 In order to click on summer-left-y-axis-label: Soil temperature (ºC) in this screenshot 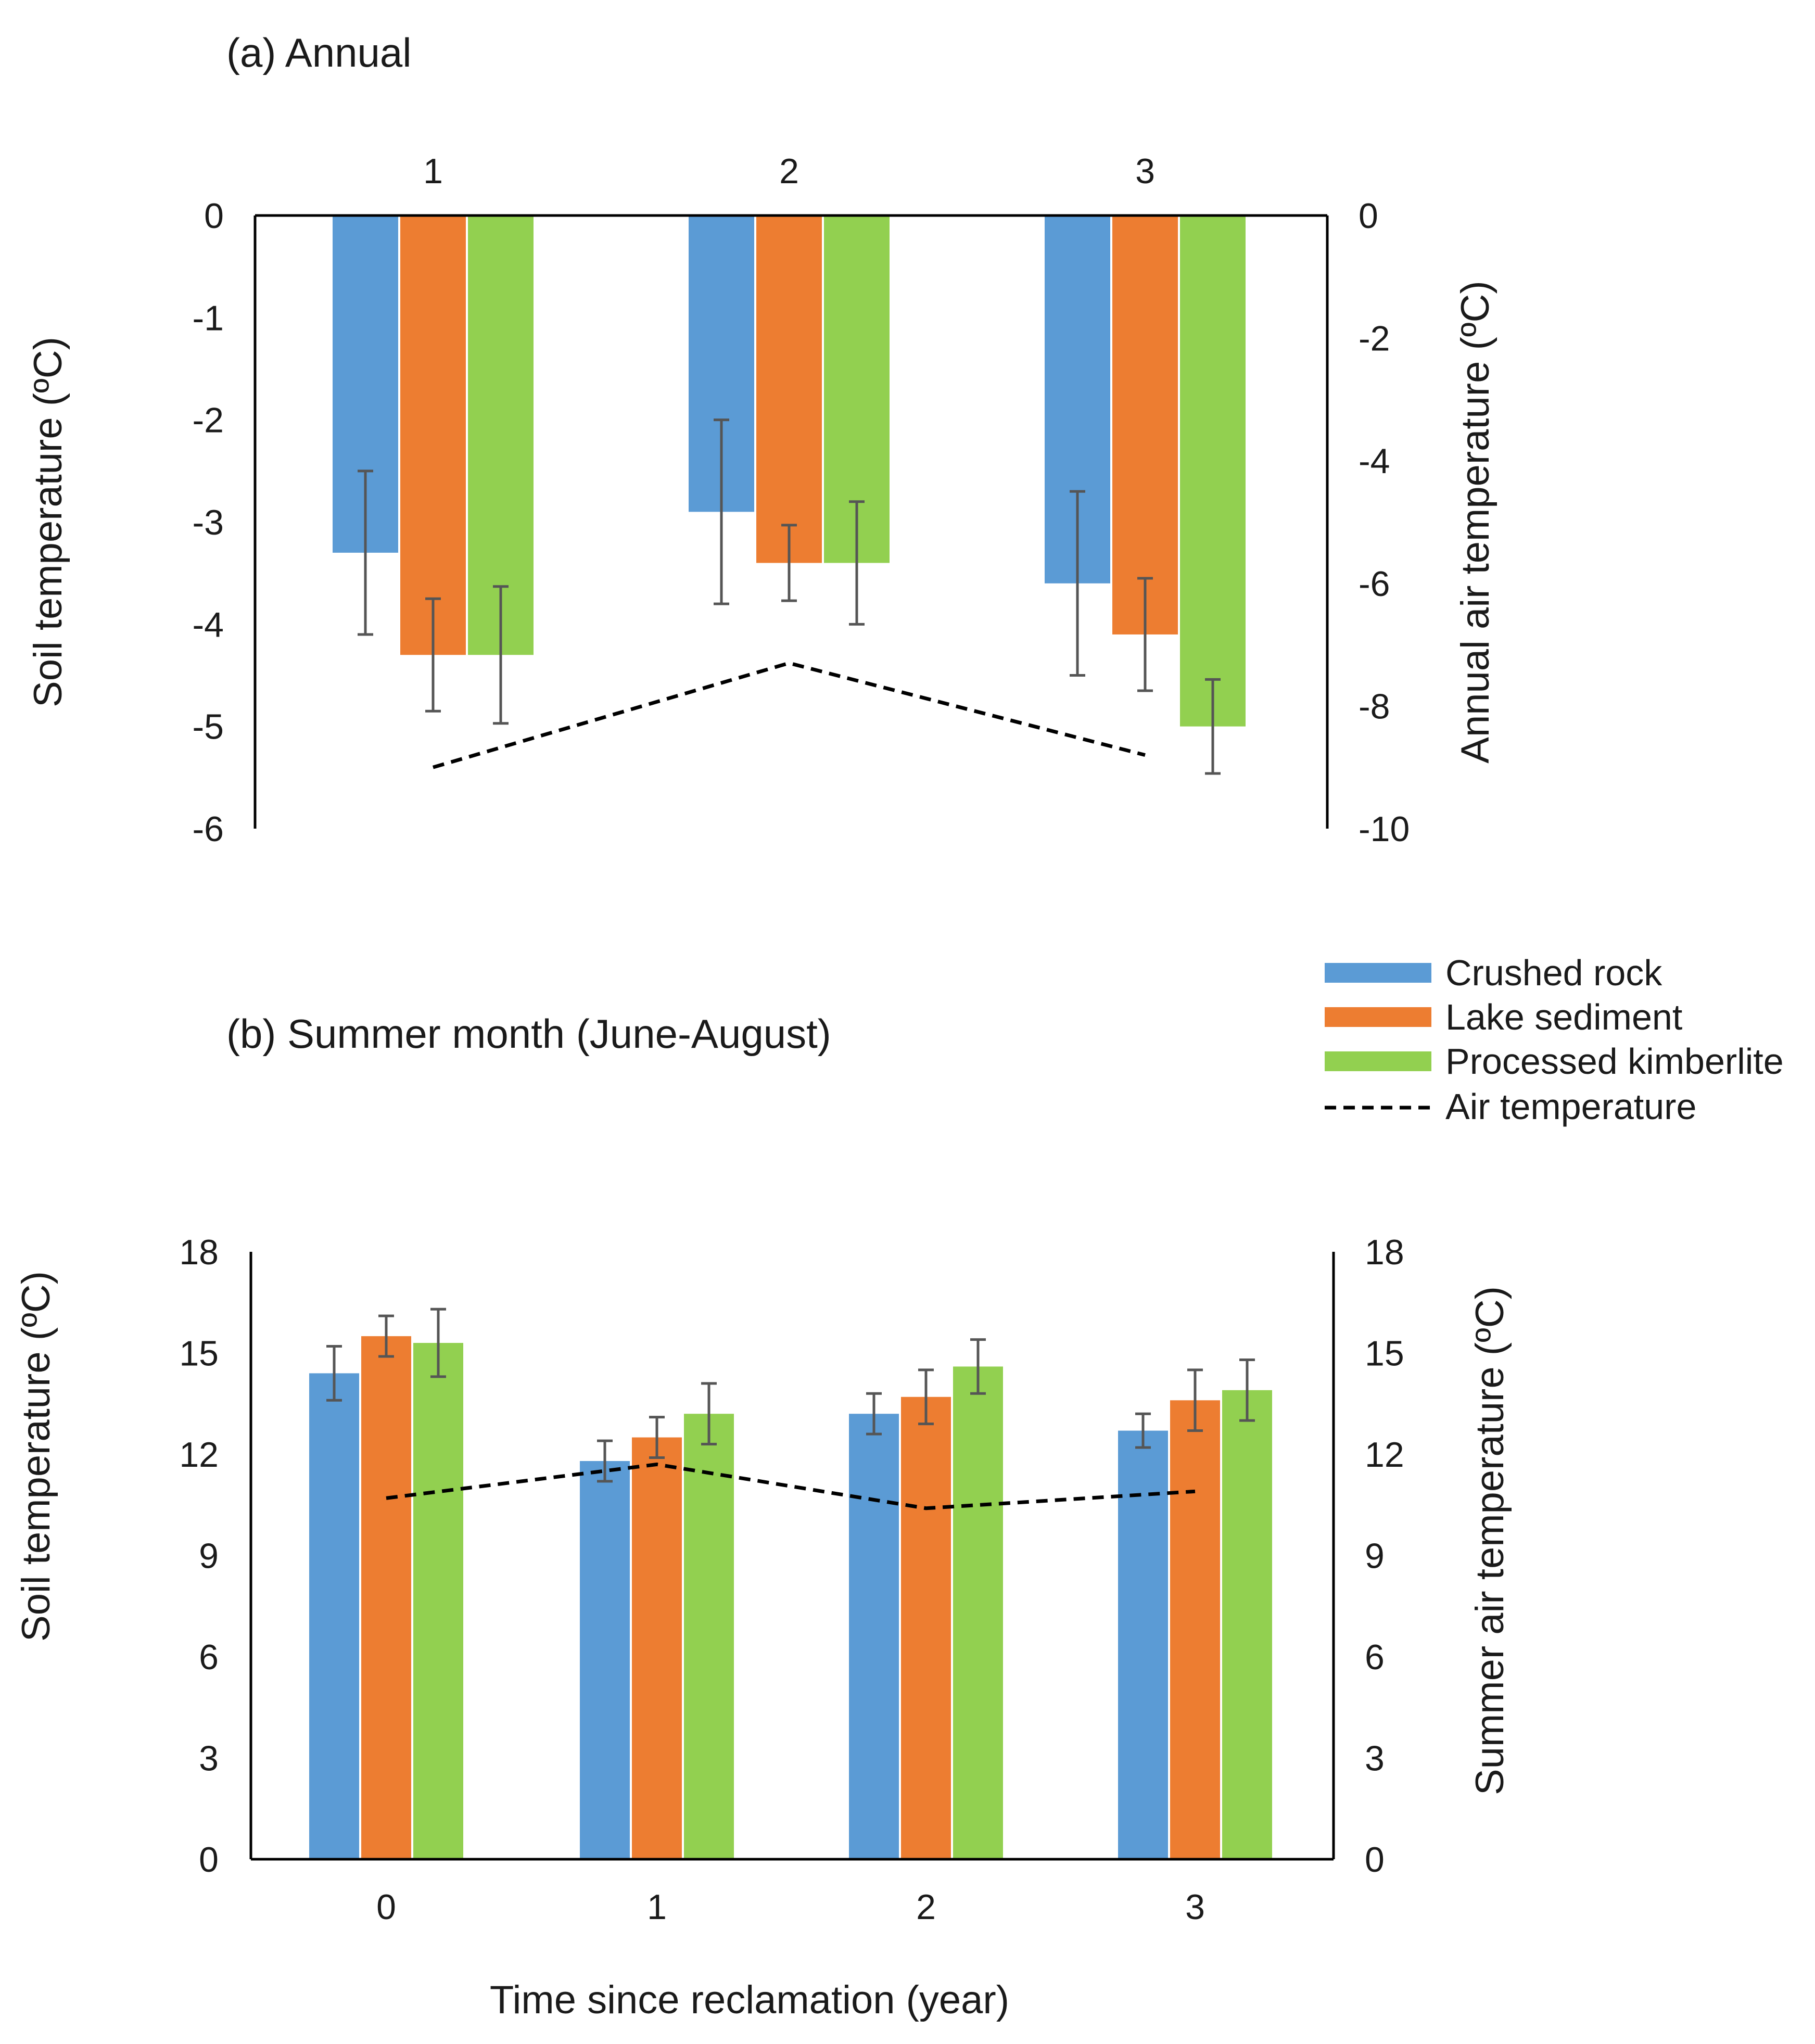, I will do `click(36, 1456)`.